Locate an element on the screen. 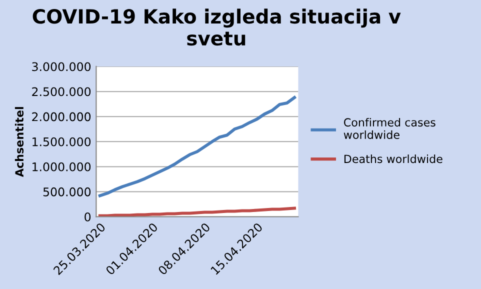 The height and width of the screenshot is (289, 481). y-tick-label: 2.500.000 is located at coordinates (61, 91).